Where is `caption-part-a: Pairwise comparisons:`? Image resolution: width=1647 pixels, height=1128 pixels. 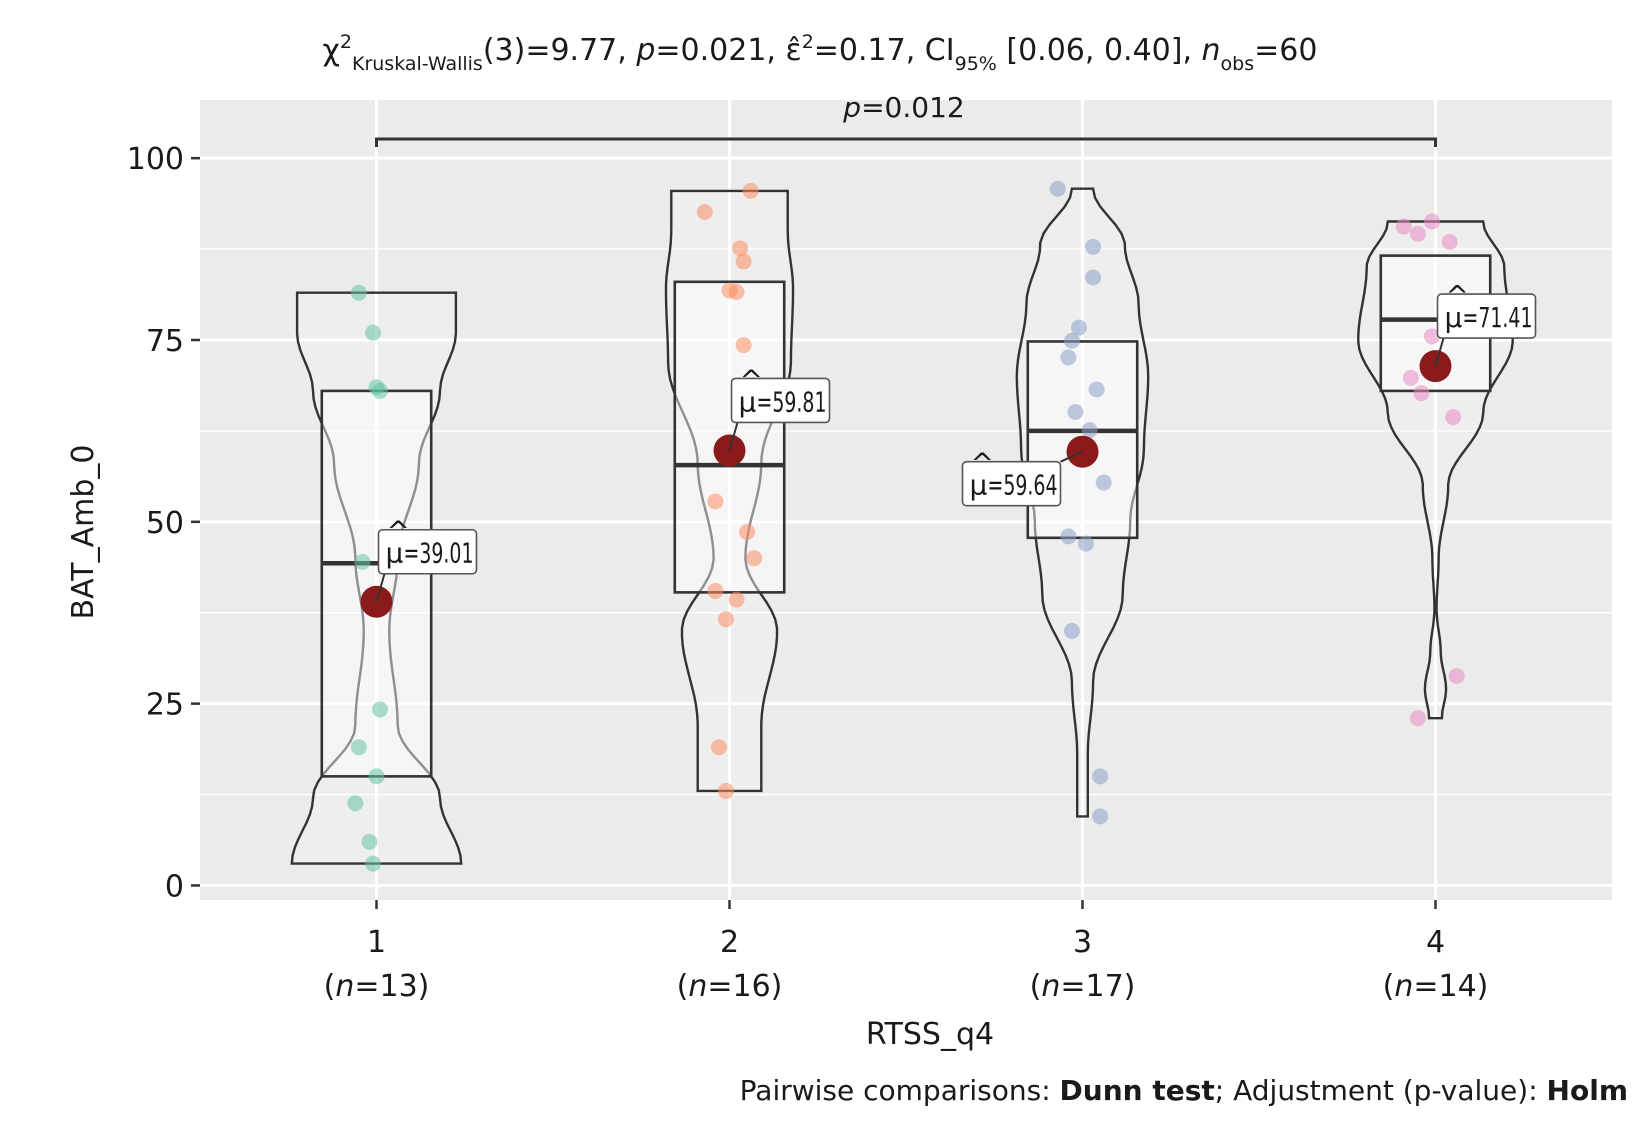
caption-part-a: Pairwise comparisons: is located at coordinates (900, 1090).